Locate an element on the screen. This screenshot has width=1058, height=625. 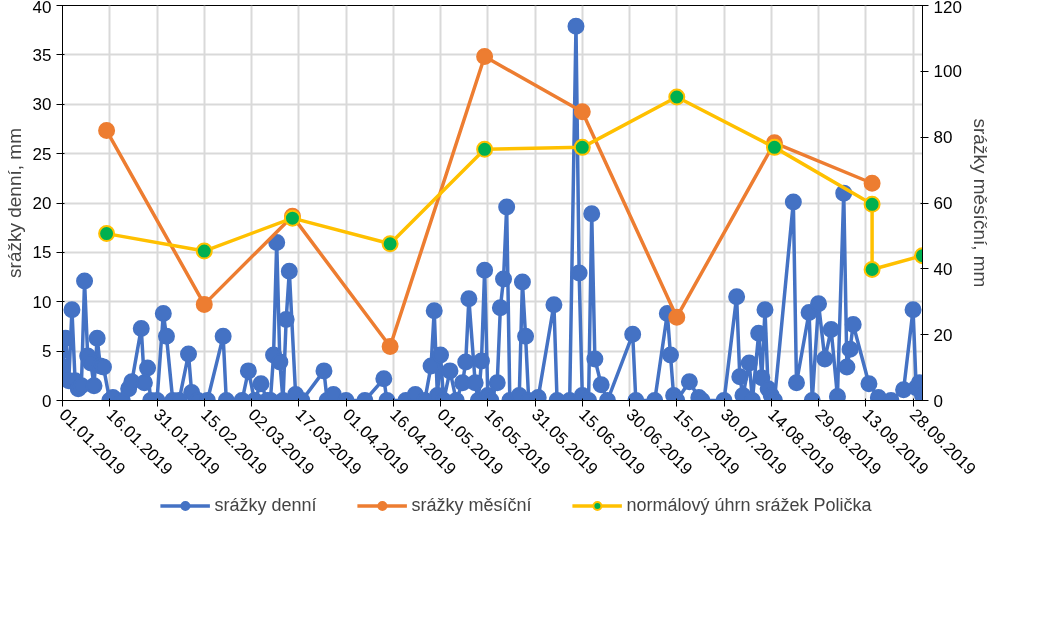
y-tick-label: 15 is located at coordinates (42, 253).